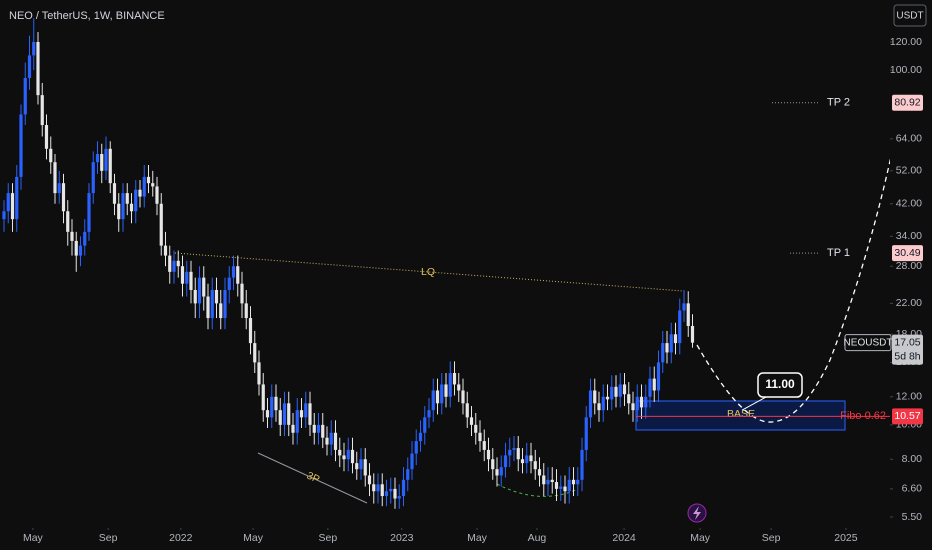  What do you see at coordinates (906, 42) in the screenshot?
I see `y-tick-label: 120.00` at bounding box center [906, 42].